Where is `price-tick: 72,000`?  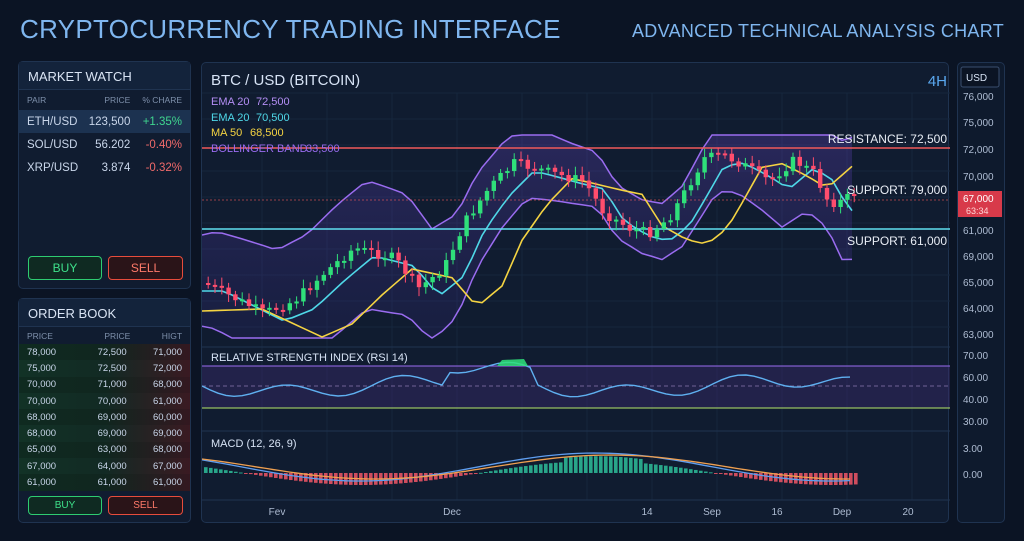 price-tick: 72,000 is located at coordinates (978, 150).